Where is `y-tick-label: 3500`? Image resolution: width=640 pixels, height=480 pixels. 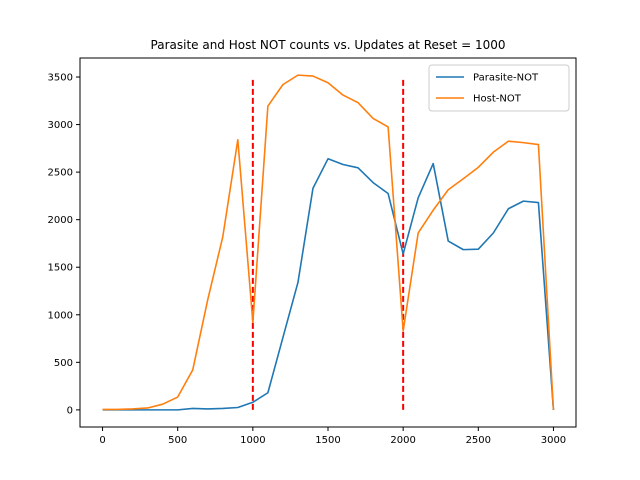
y-tick-label: 3500 is located at coordinates (60, 78).